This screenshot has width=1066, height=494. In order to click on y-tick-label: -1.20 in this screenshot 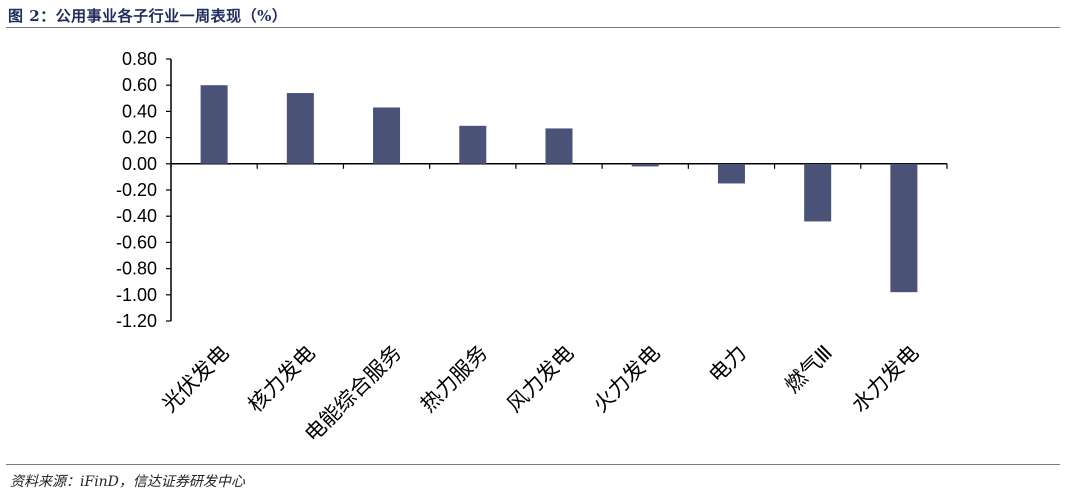, I will do `click(136, 321)`.